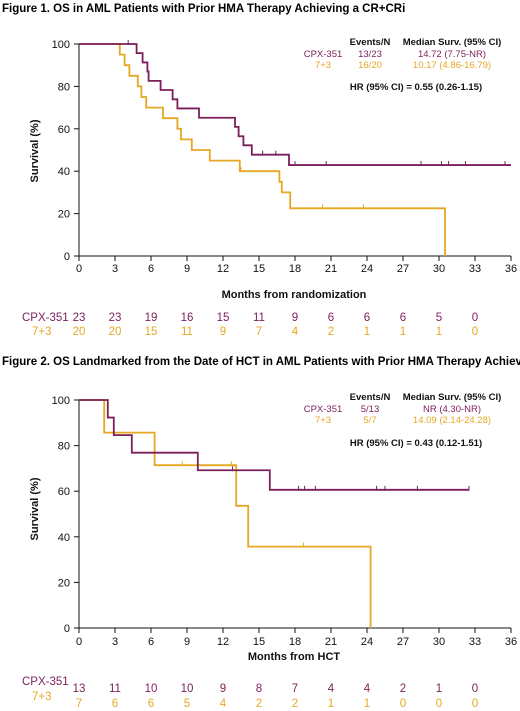 This screenshot has height=711, width=520. I want to click on figure-2-y-tick-label: 100, so click(61, 401).